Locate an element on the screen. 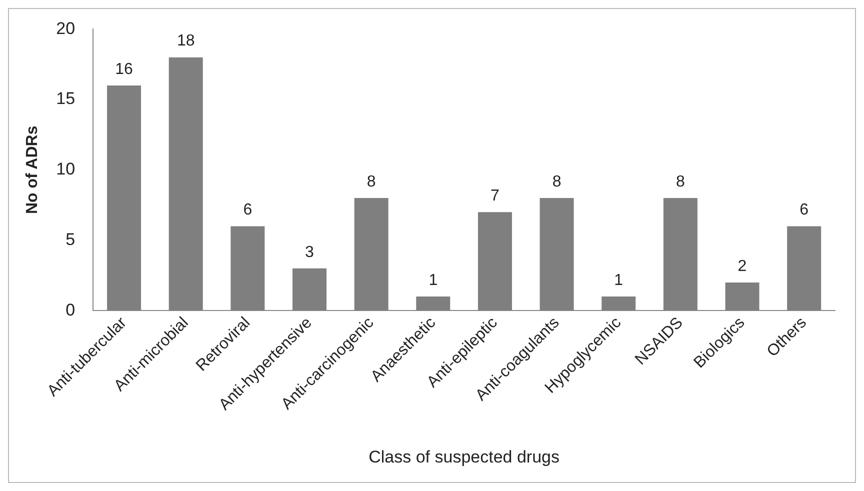 The image size is (864, 491). data-label: 18 is located at coordinates (185, 41).